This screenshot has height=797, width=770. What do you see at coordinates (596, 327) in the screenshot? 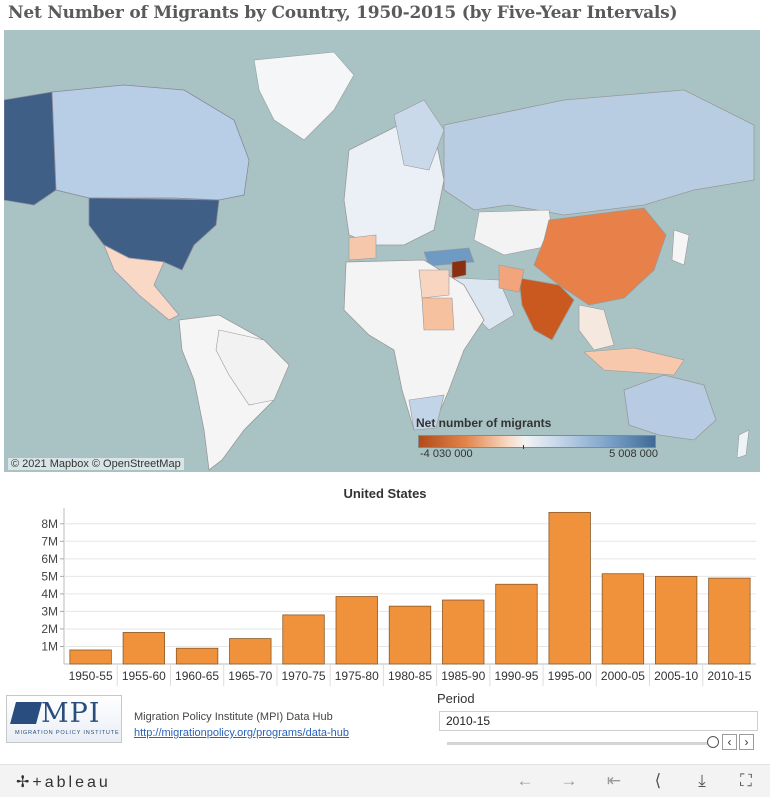
I see `map-southeast-asia` at bounding box center [596, 327].